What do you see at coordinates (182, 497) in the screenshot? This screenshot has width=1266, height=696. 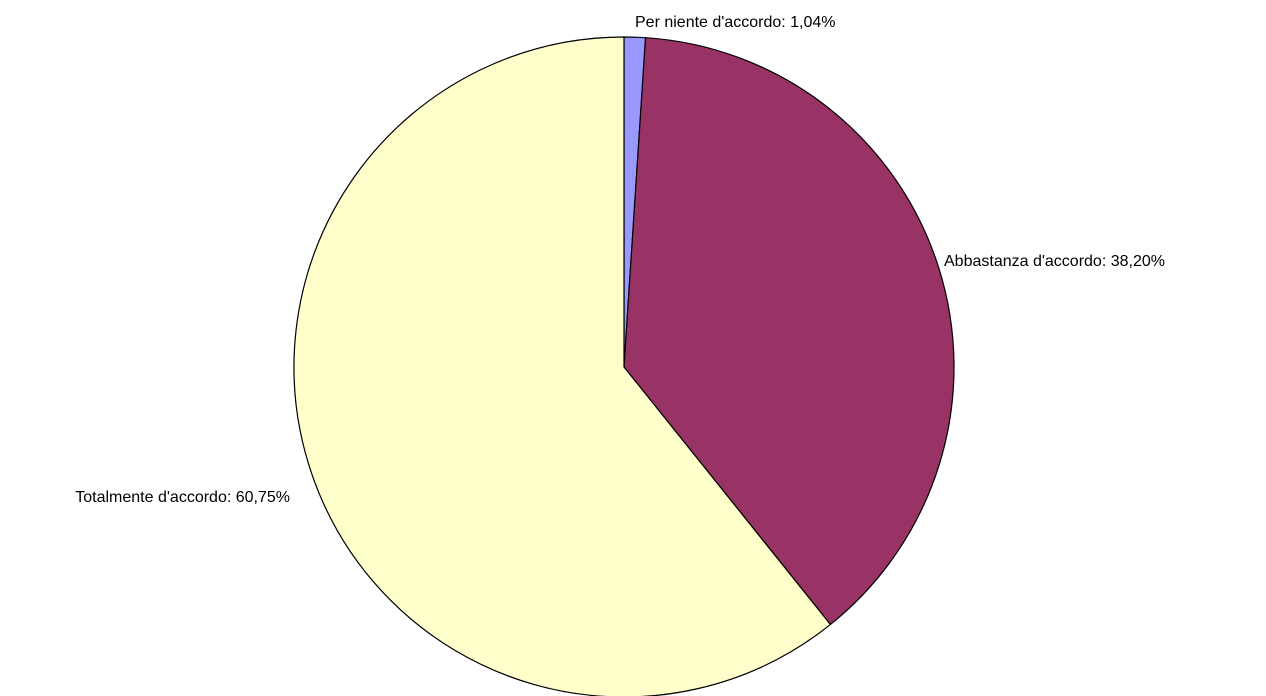 I see `slice-label-totalmente: Totalmente d'accordo: 60,75%` at bounding box center [182, 497].